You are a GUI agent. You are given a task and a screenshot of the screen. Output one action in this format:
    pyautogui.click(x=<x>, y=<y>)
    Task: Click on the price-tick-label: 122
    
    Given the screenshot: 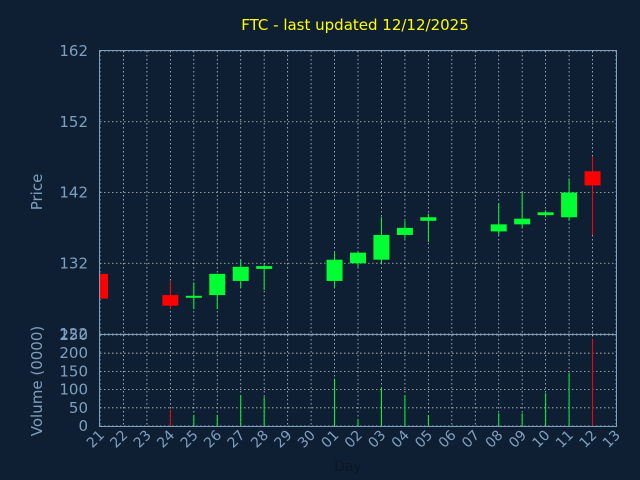 What is the action you would take?
    pyautogui.click(x=73, y=334)
    